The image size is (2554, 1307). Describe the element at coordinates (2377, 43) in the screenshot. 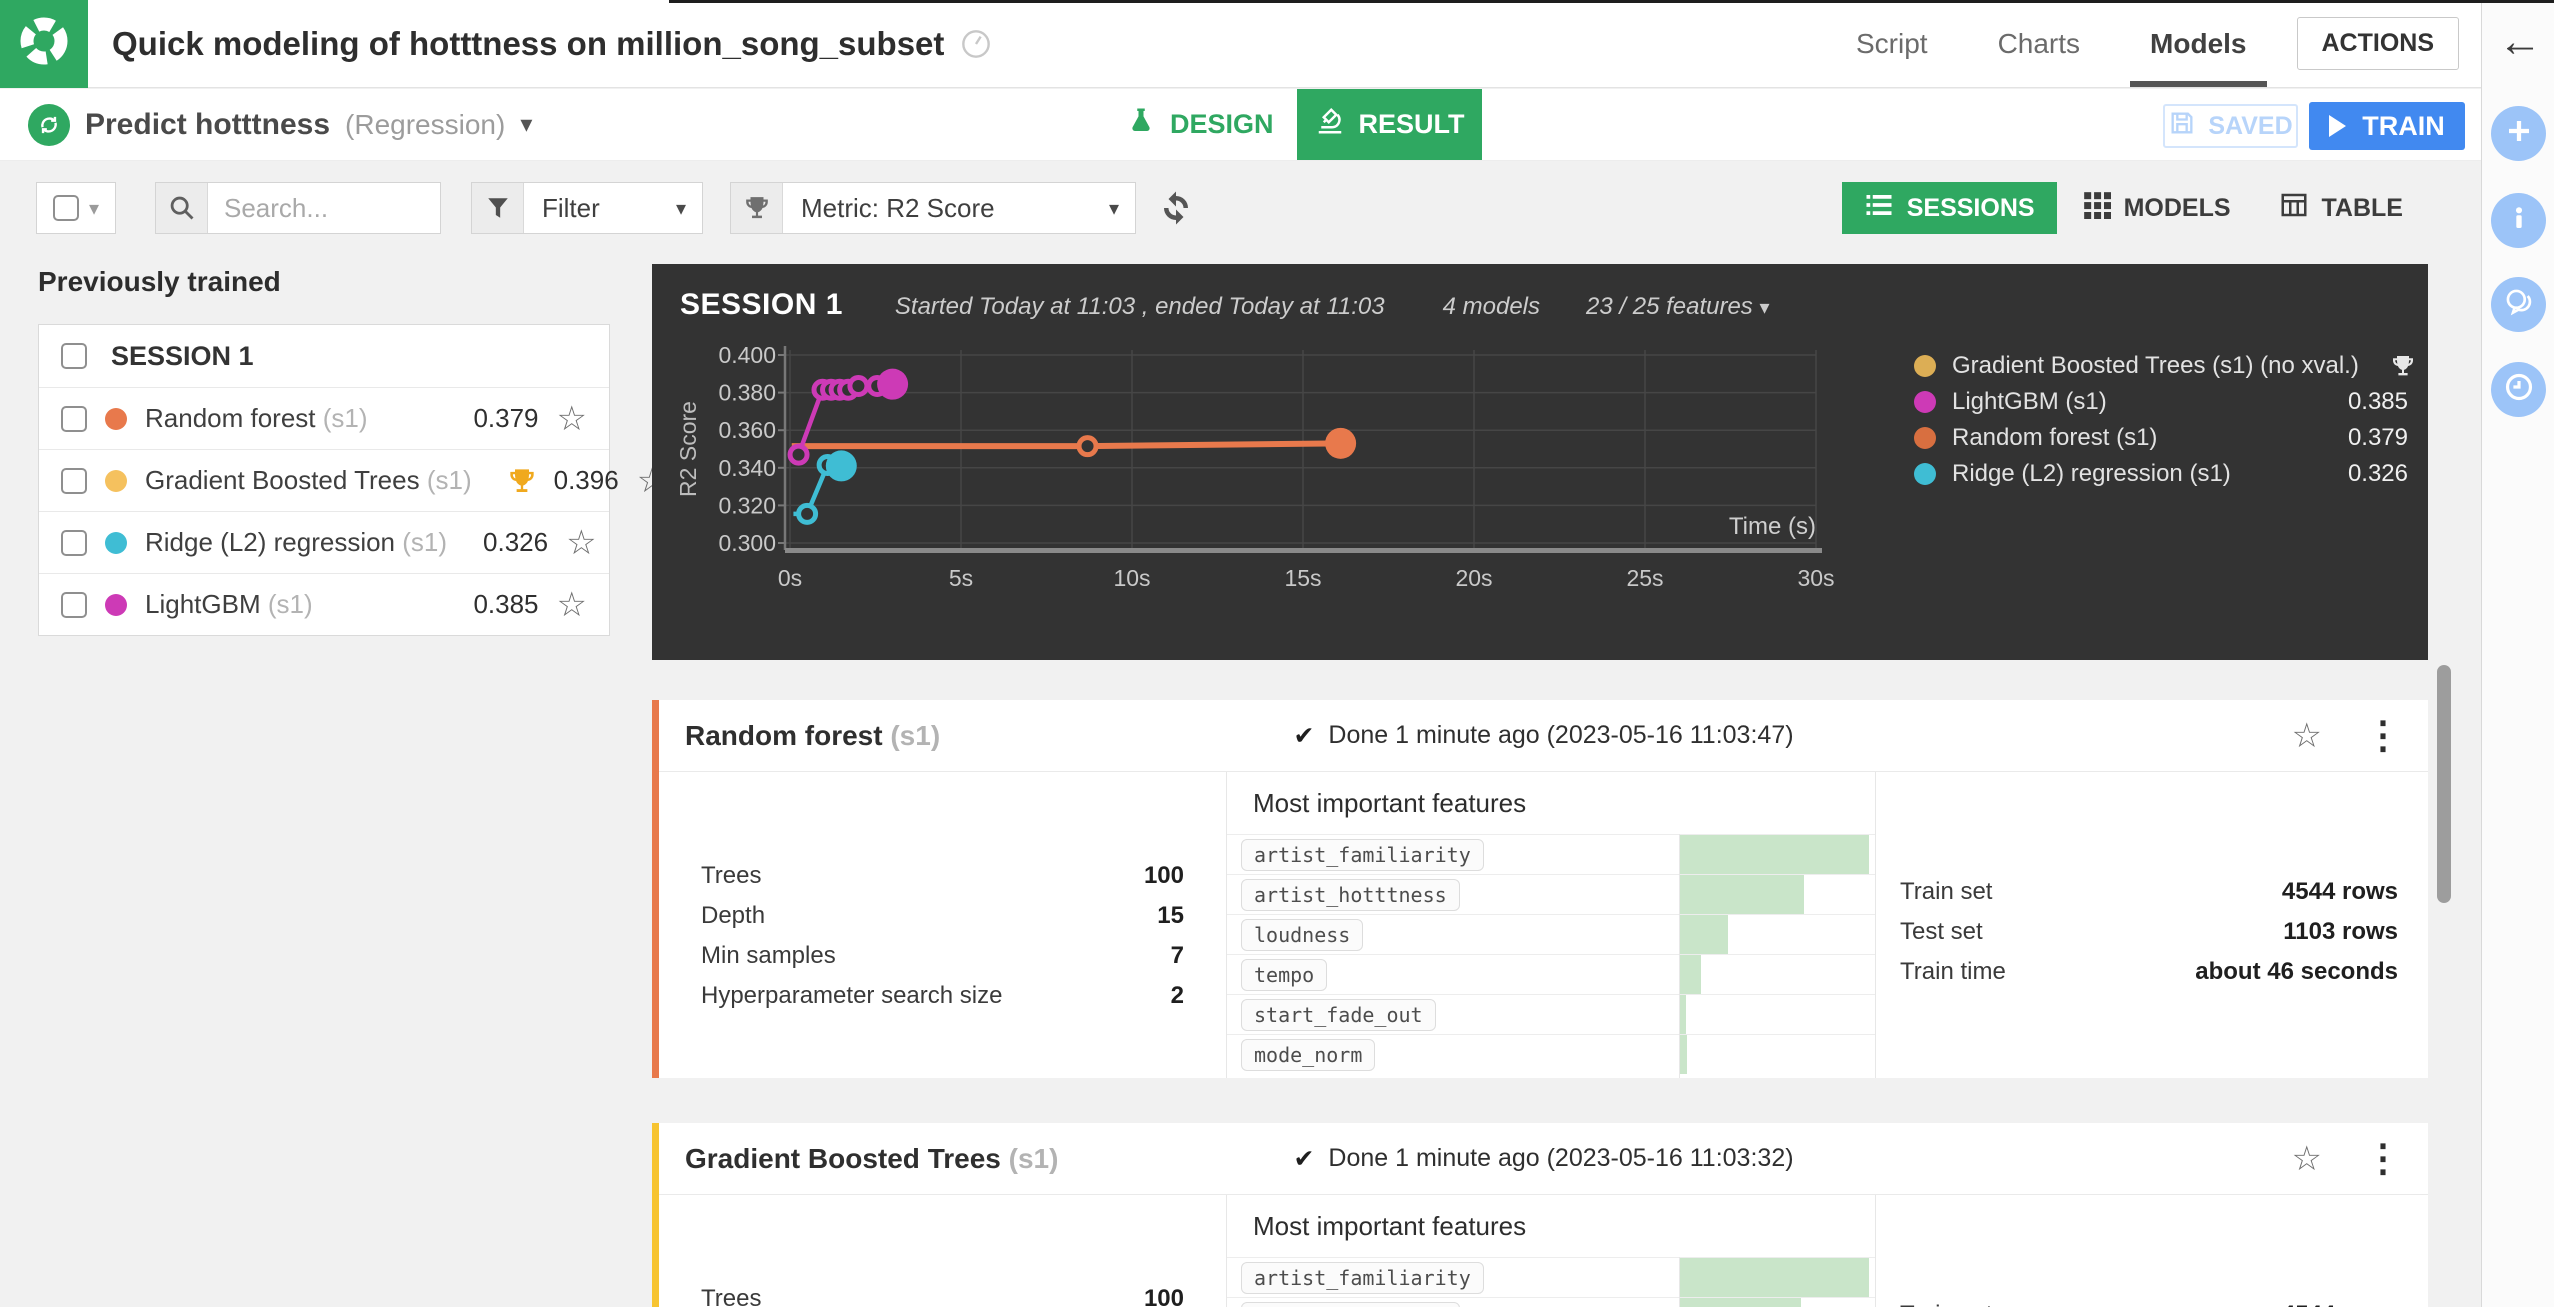

I see `actions-button: ACTIONS` at that location.